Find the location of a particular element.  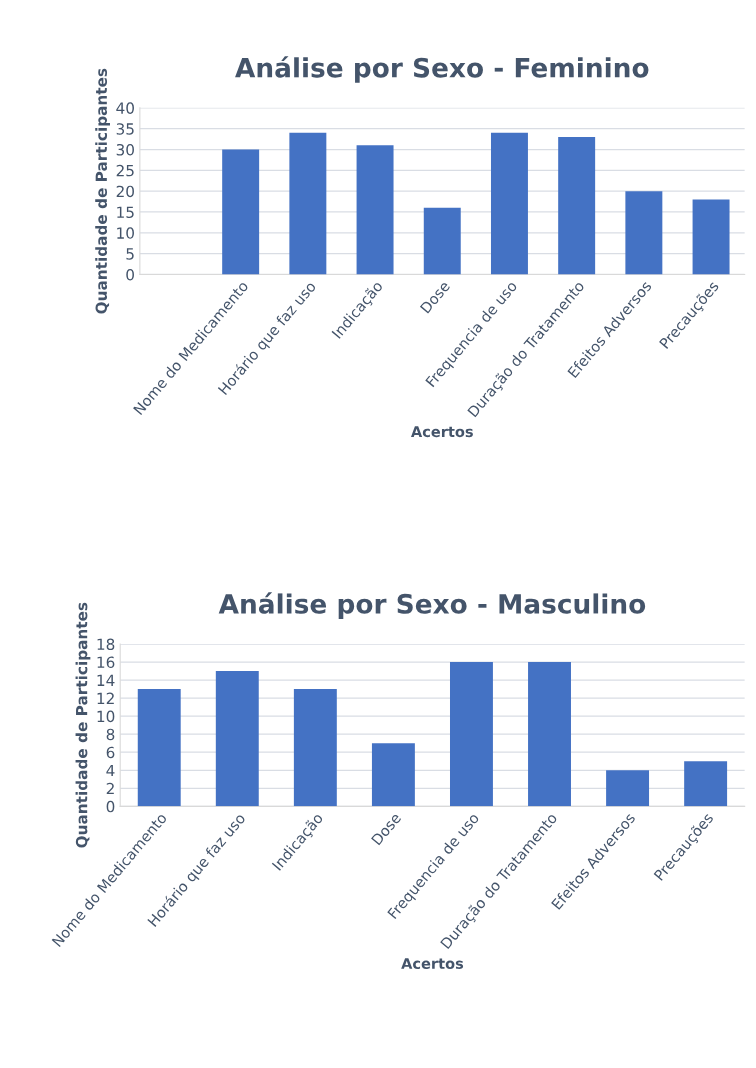

y-tick-label: 18 is located at coordinates (106, 644).